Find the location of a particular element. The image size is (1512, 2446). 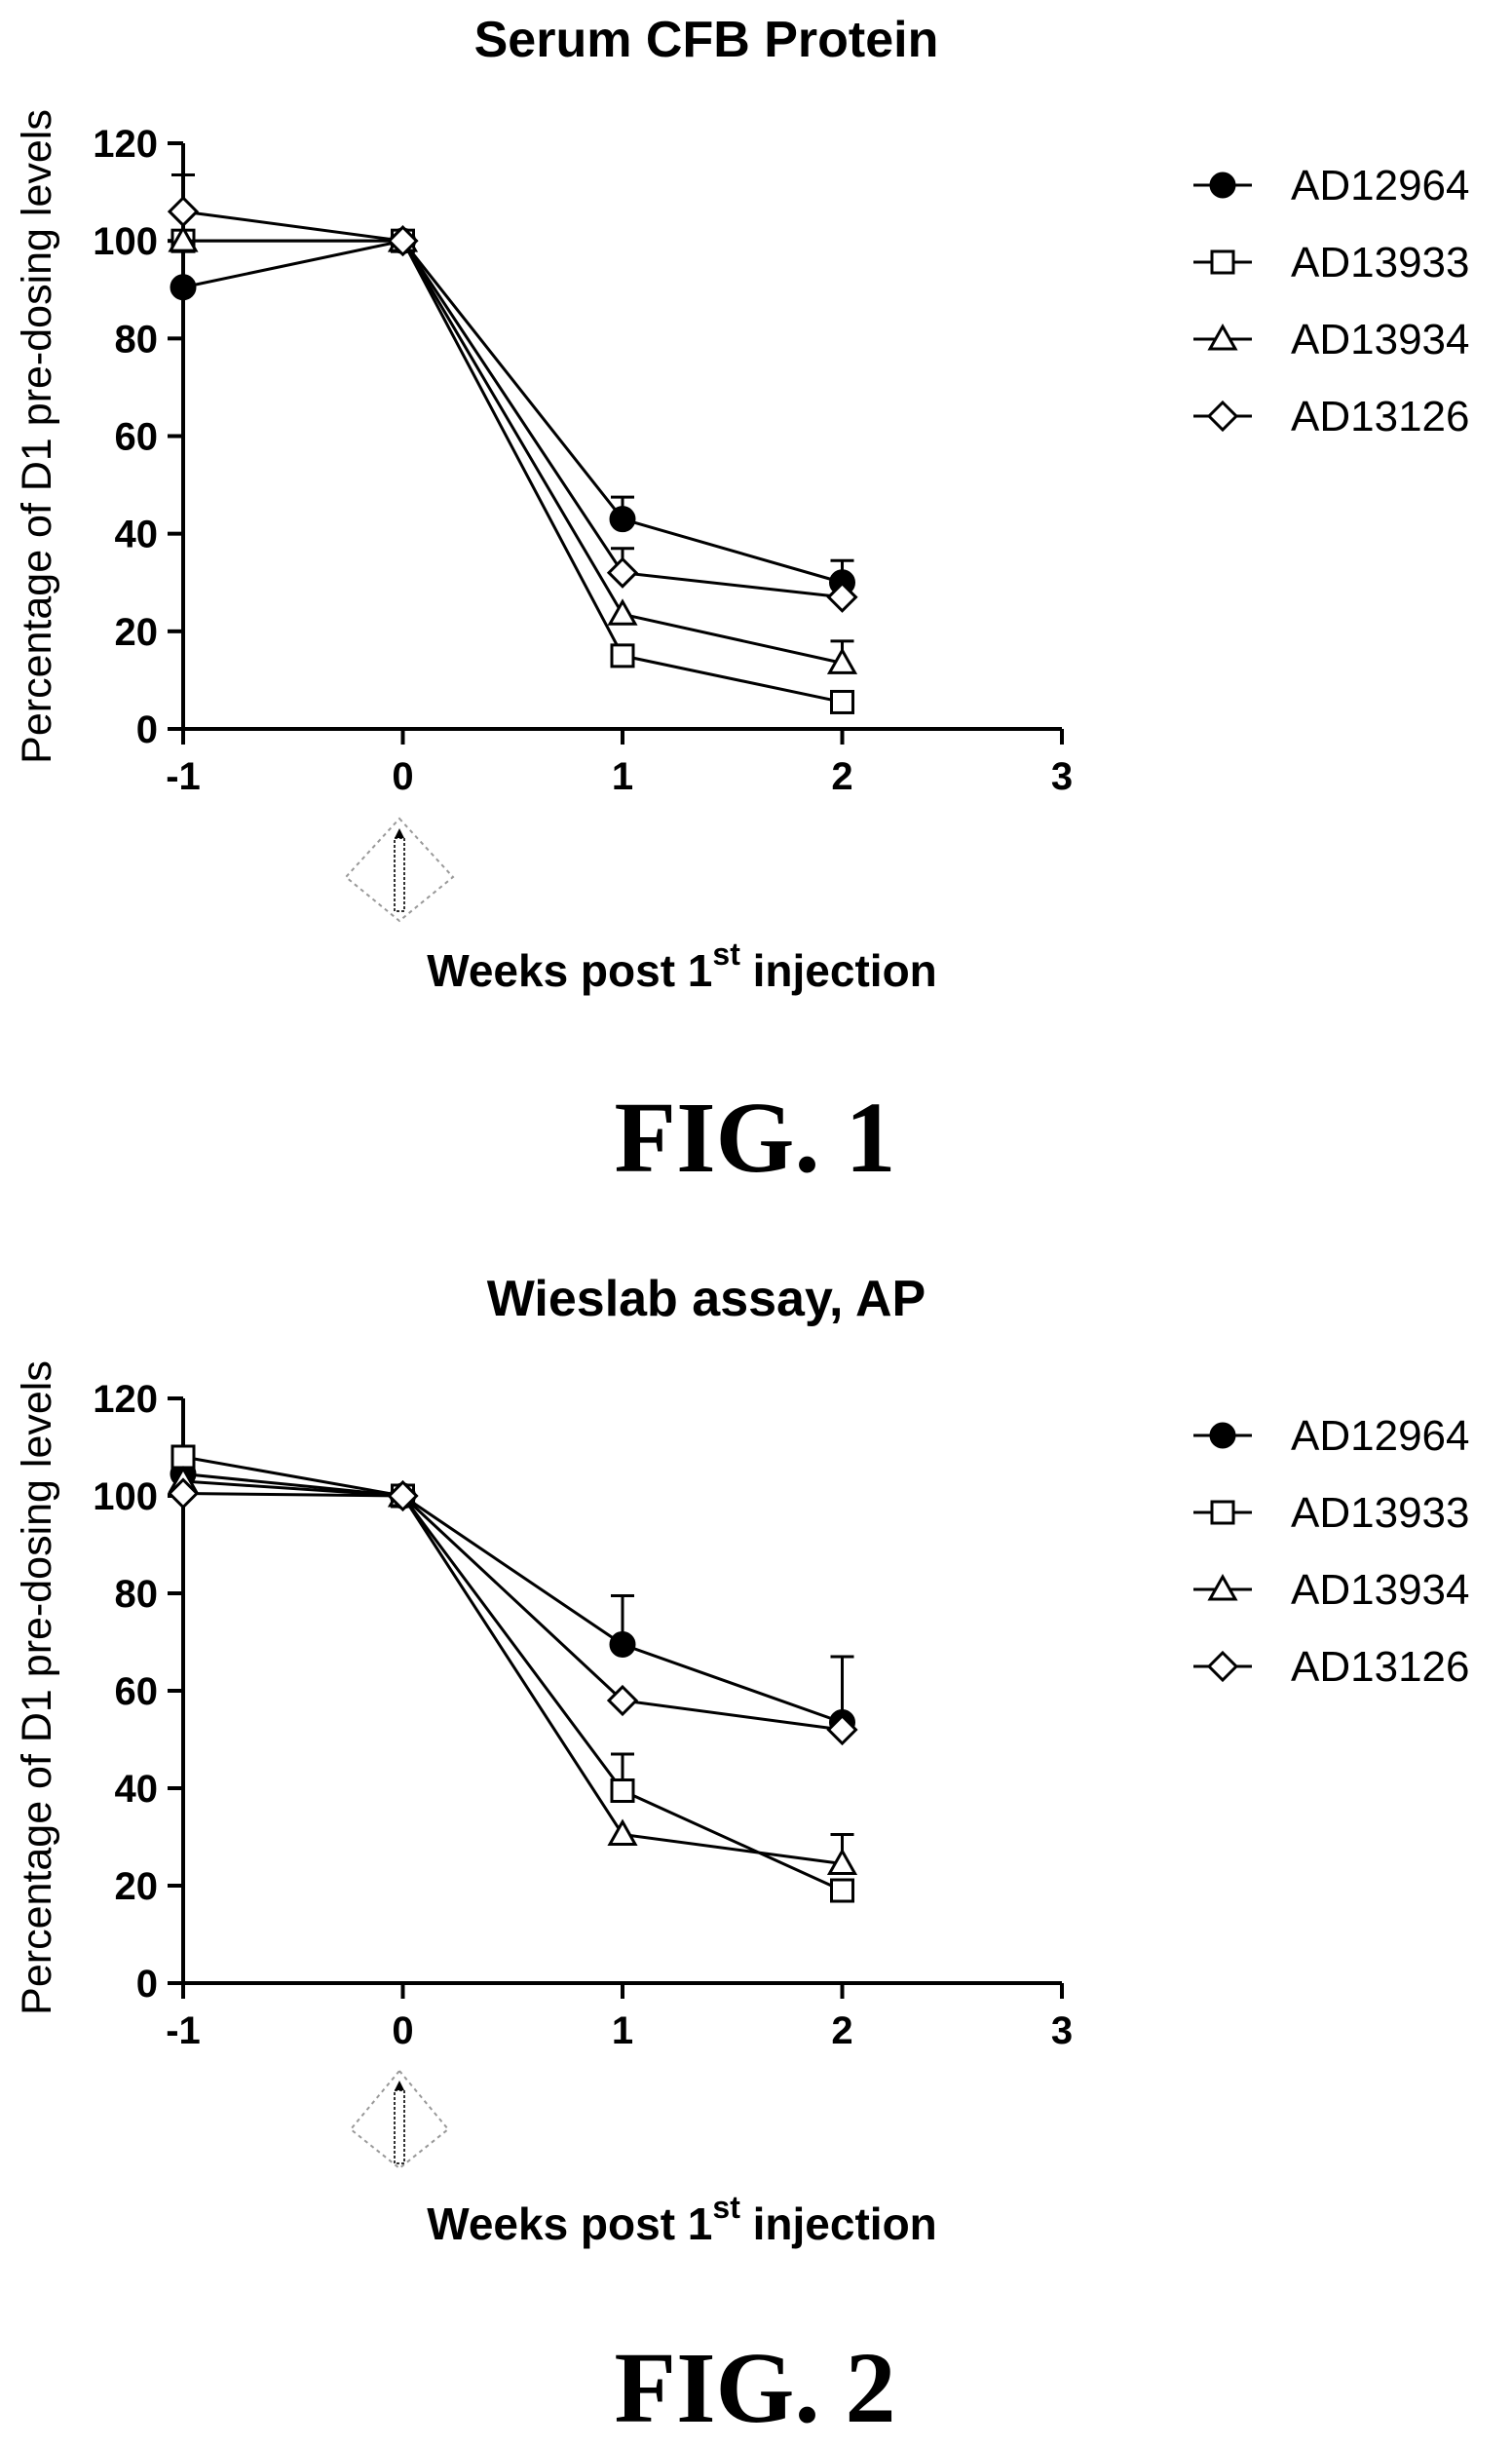

axes is located at coordinates (621, 437).